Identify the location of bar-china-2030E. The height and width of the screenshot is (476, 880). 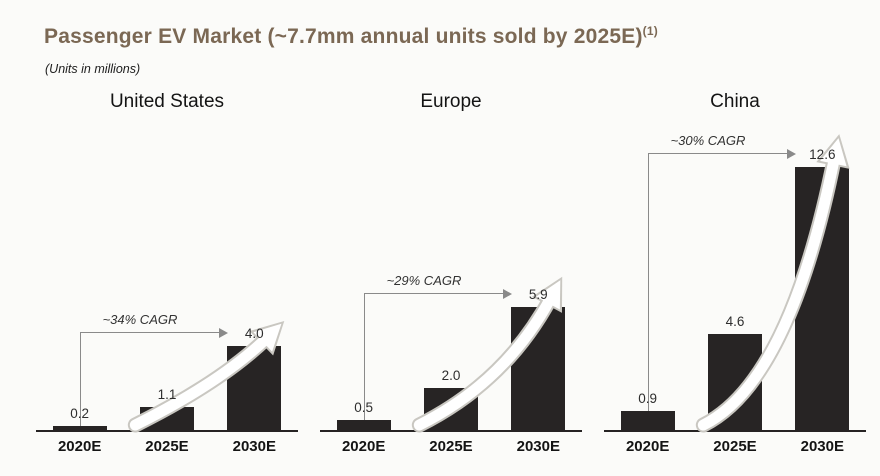
(822, 298).